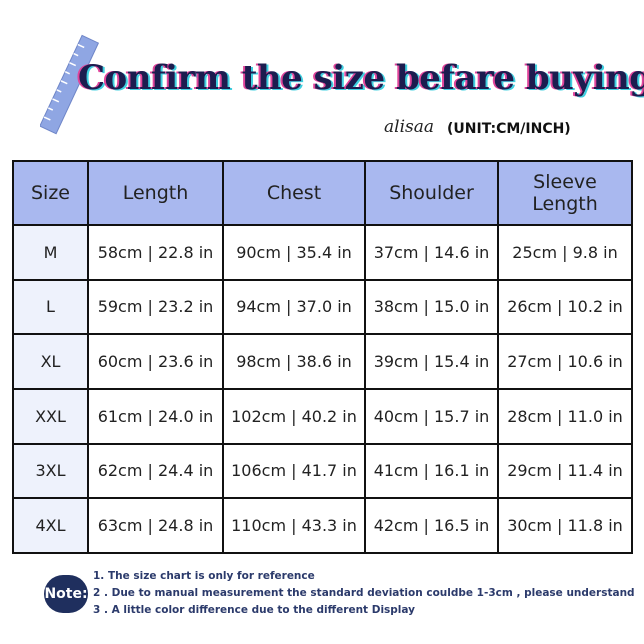 The image size is (644, 644). What do you see at coordinates (50, 361) in the screenshot?
I see `table-cell: XL` at bounding box center [50, 361].